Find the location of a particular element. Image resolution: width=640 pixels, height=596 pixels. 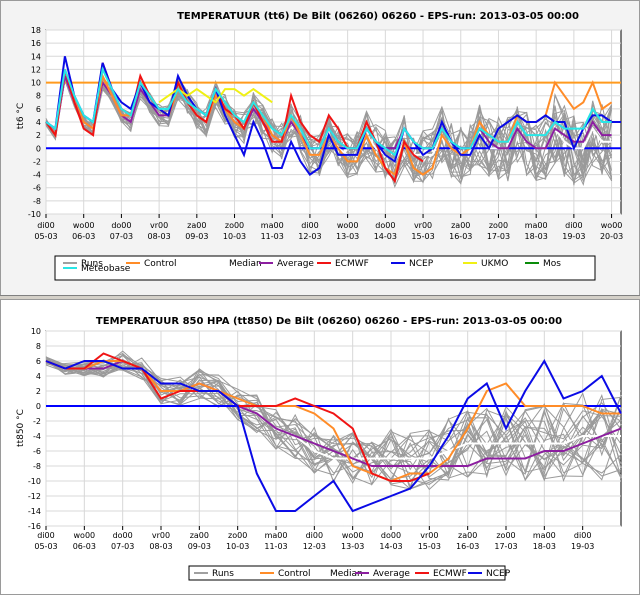

y-tick-label: -4 is located at coordinates (37, 436).